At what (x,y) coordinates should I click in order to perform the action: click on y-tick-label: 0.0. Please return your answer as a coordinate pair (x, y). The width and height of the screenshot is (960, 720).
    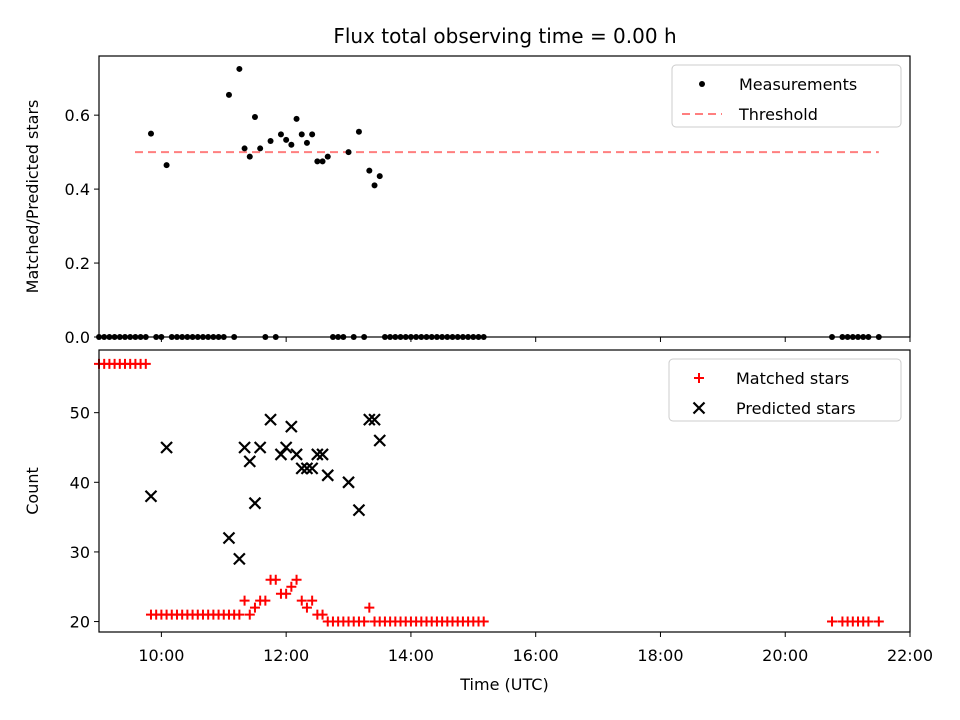
    Looking at the image, I should click on (77, 337).